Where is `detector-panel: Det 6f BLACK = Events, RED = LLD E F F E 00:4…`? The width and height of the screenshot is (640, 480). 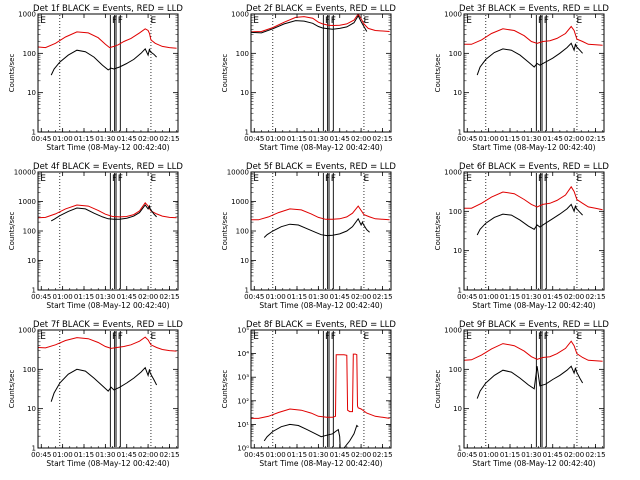 detector-panel: Det 6f BLACK = Events, RED = LLD E F F E 00:4… is located at coordinates (521, 236).